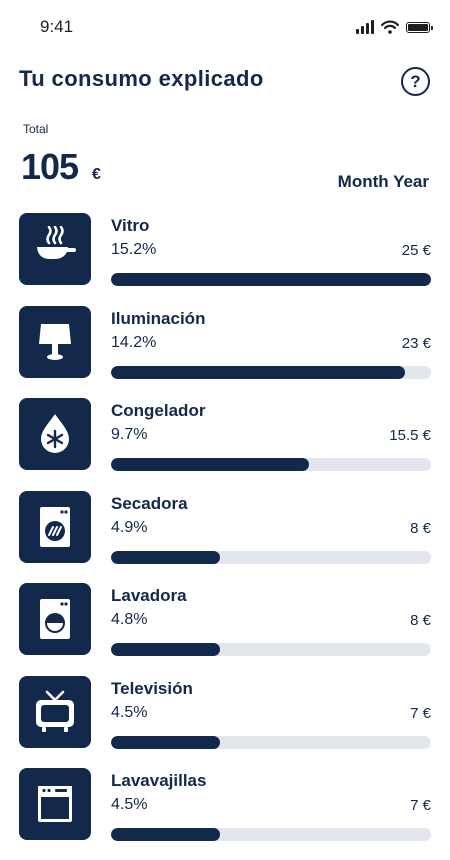  I want to click on item-name: Vitro, so click(130, 225).